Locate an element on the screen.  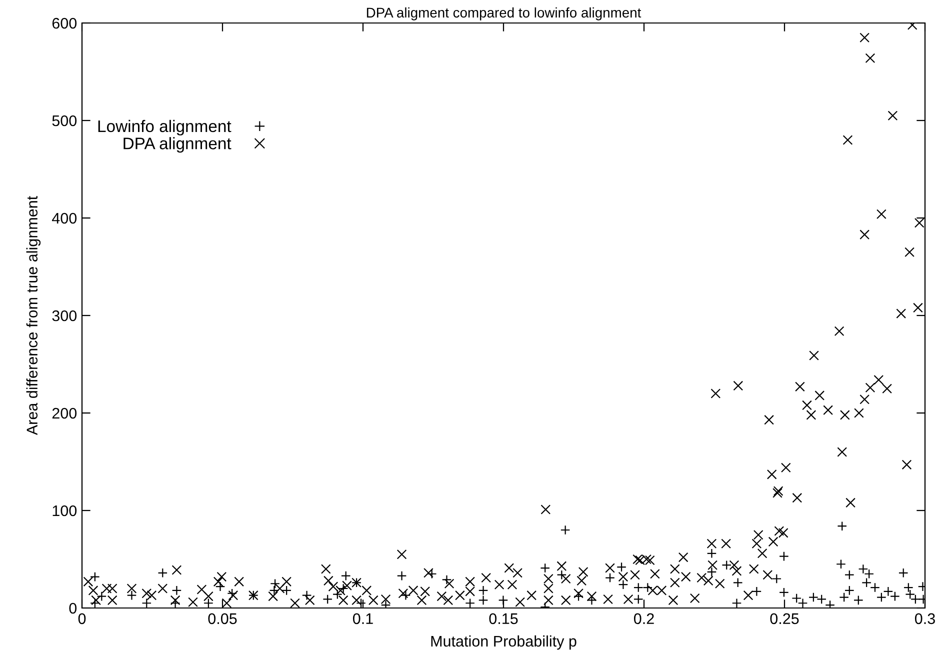
y-tick-label: 300 is located at coordinates (64, 316).